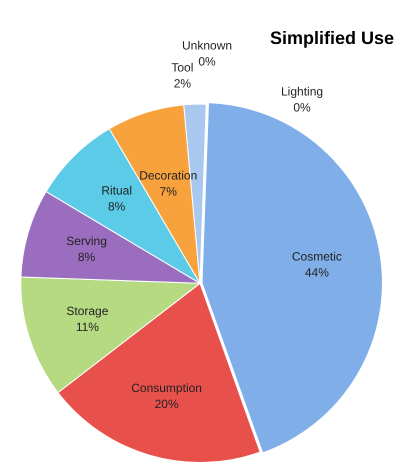  Describe the element at coordinates (166, 404) in the screenshot. I see `data-label: 20%` at that location.